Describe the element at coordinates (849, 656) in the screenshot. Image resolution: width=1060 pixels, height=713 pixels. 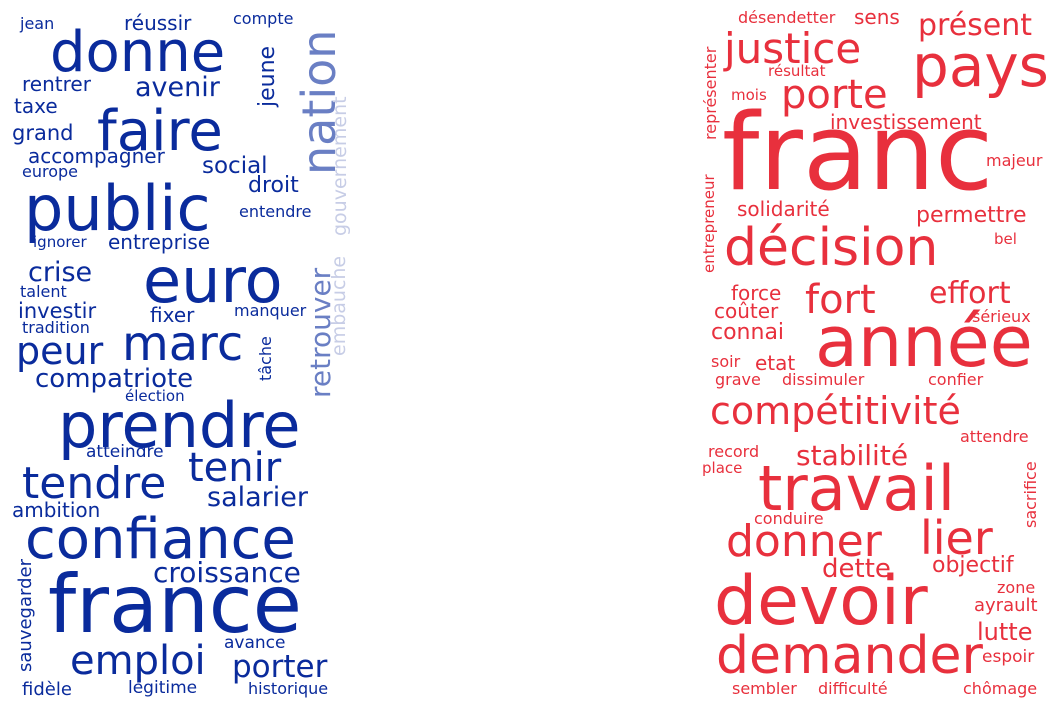
I see `word: demander` at that location.